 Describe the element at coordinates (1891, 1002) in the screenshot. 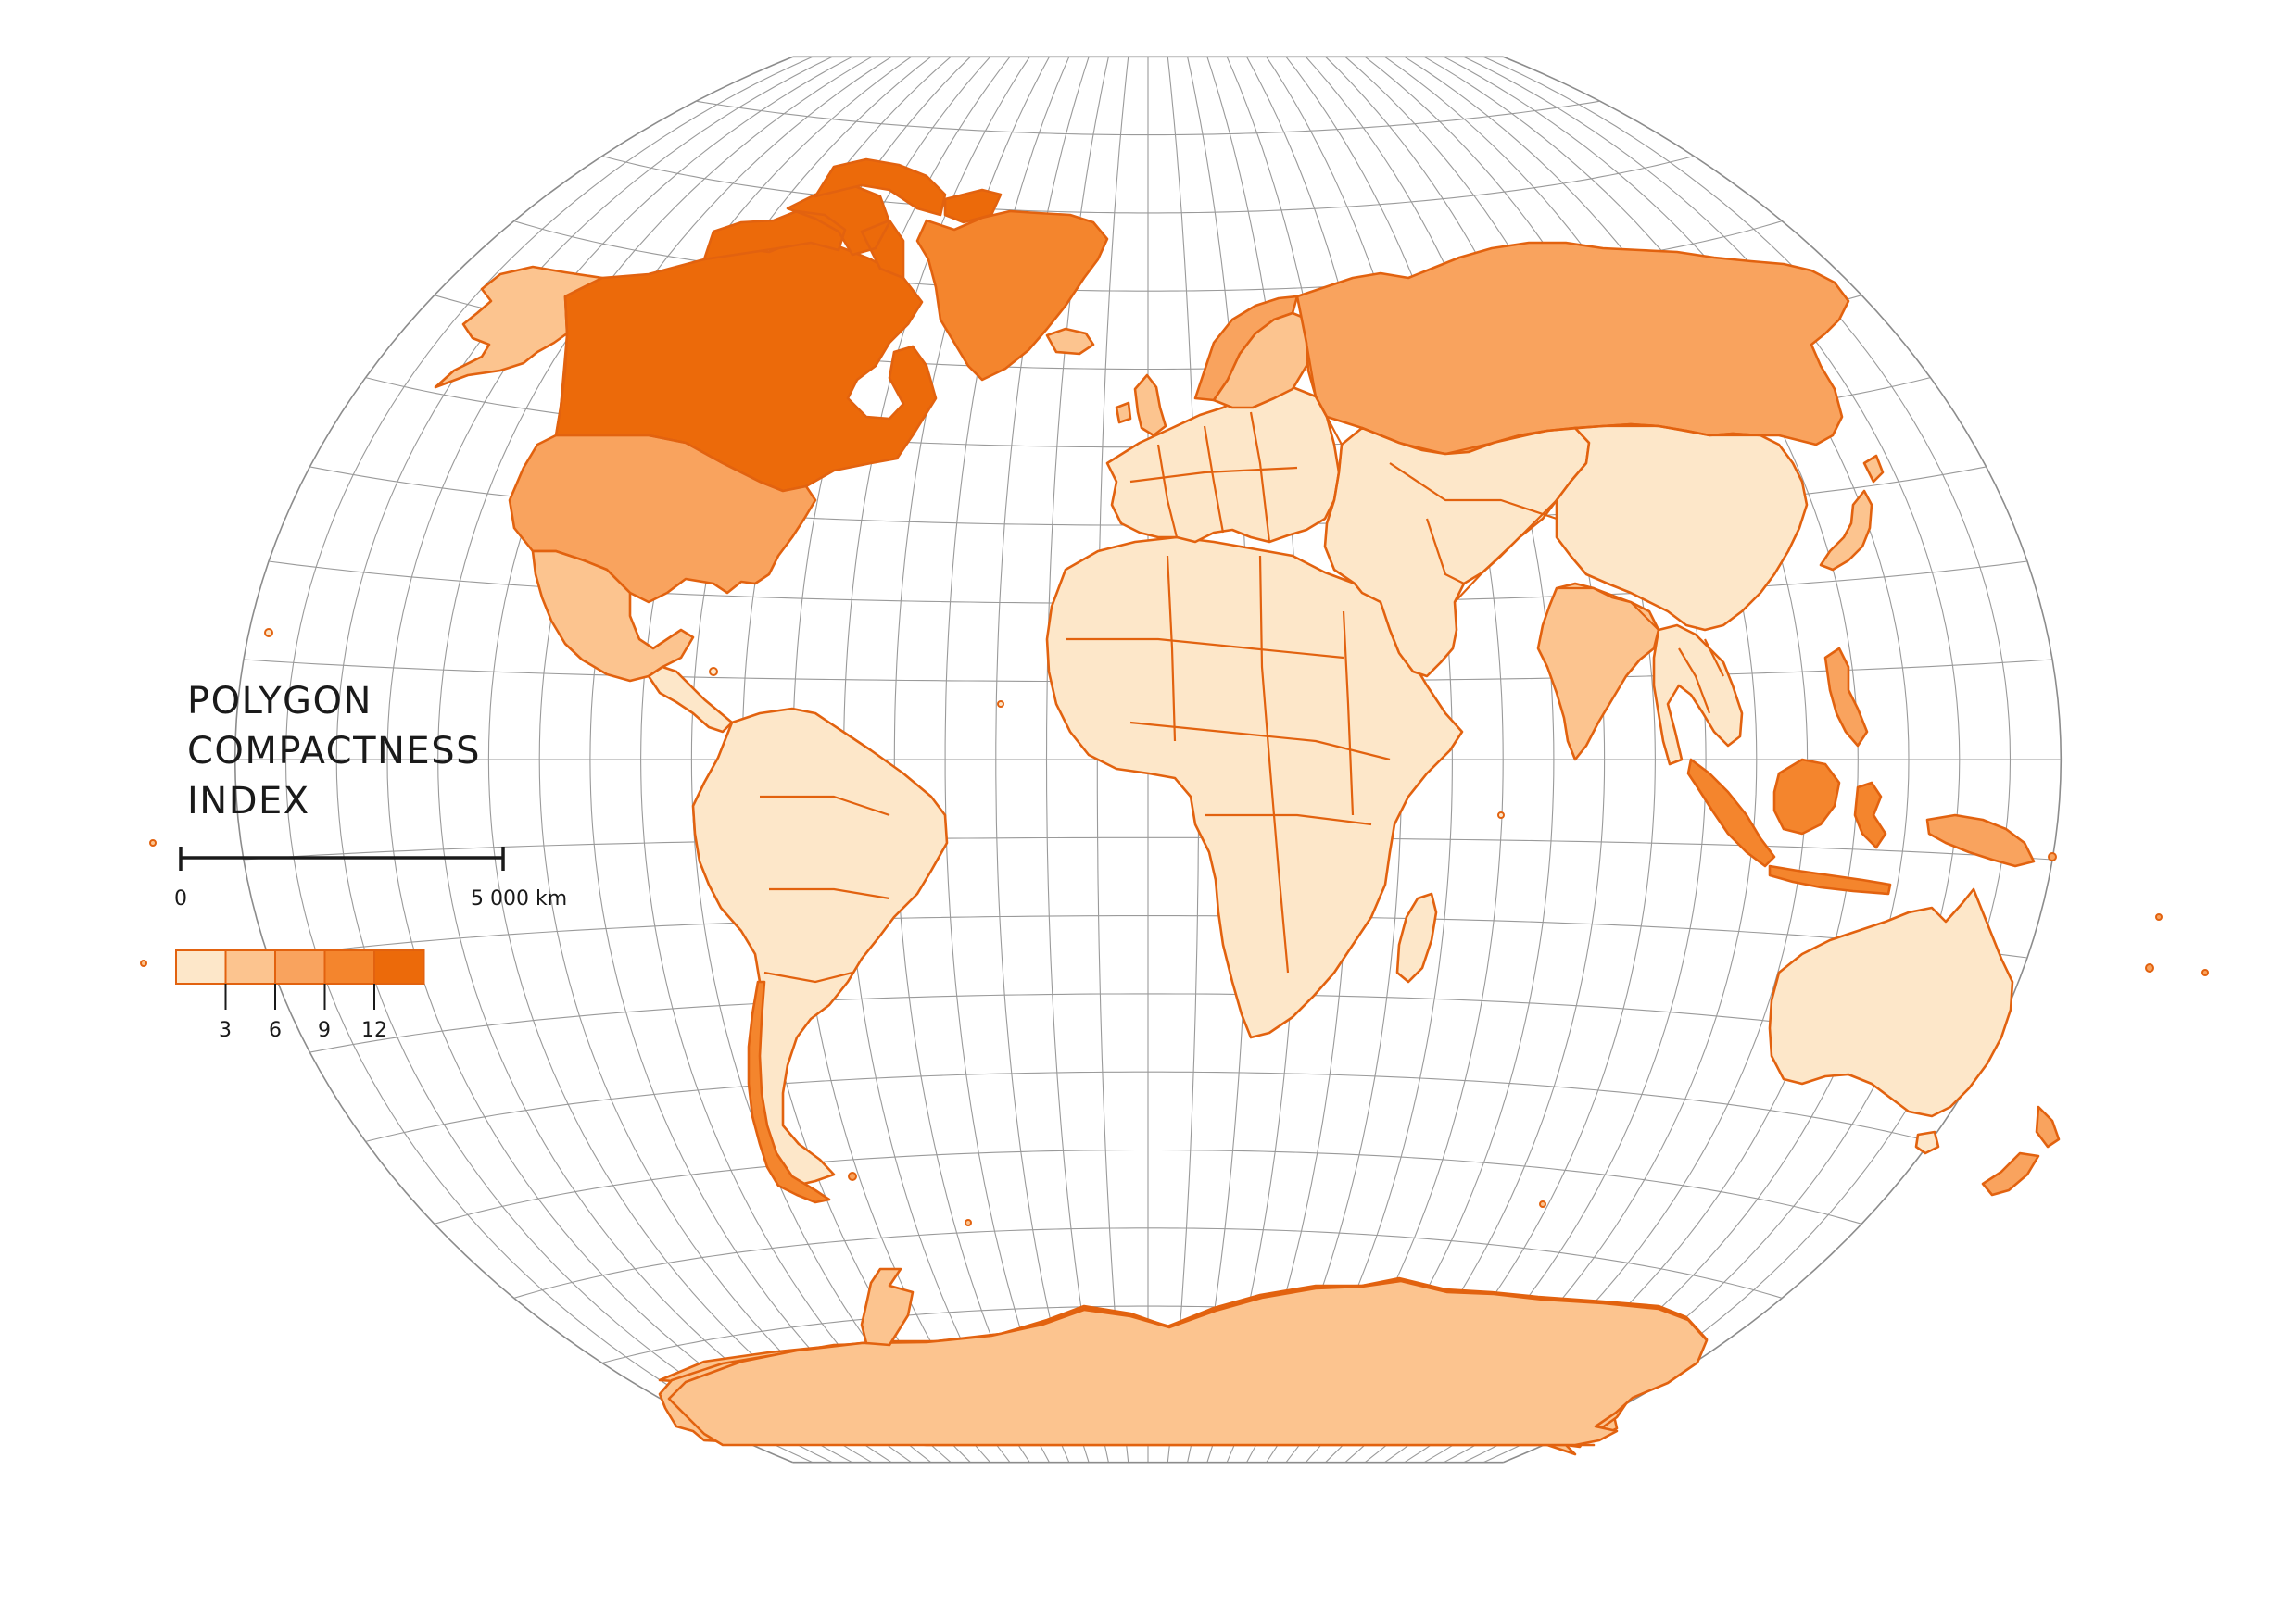

I see `region-australia` at that location.